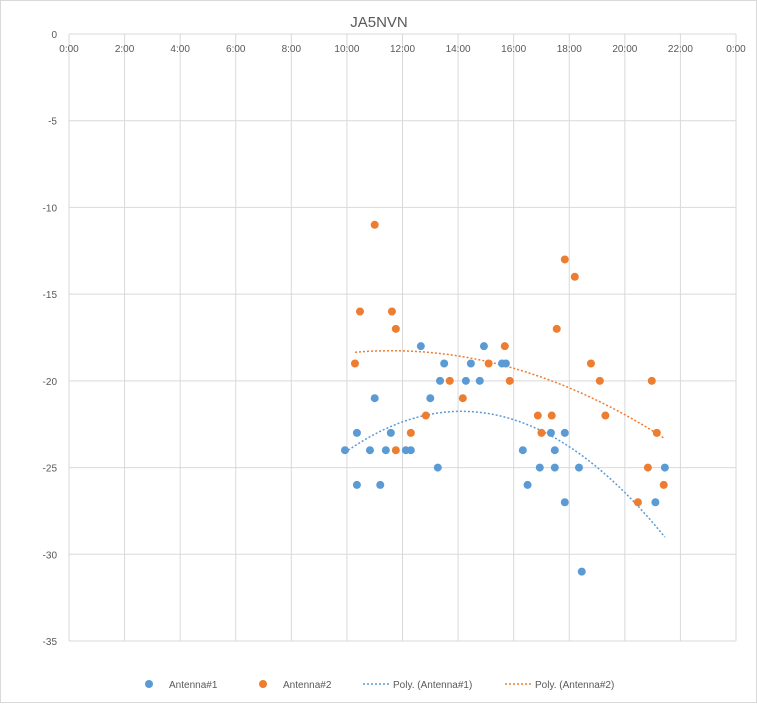 Image resolution: width=757 pixels, height=704 pixels. Describe the element at coordinates (346, 49) in the screenshot. I see `x-tick-label: 10:00` at that location.